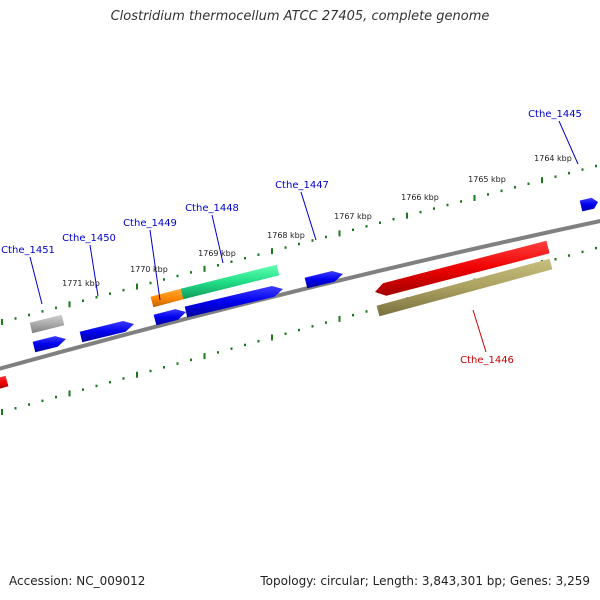  Describe the element at coordinates (89, 238) in the screenshot. I see `gene-label: Cthe_1450` at that location.